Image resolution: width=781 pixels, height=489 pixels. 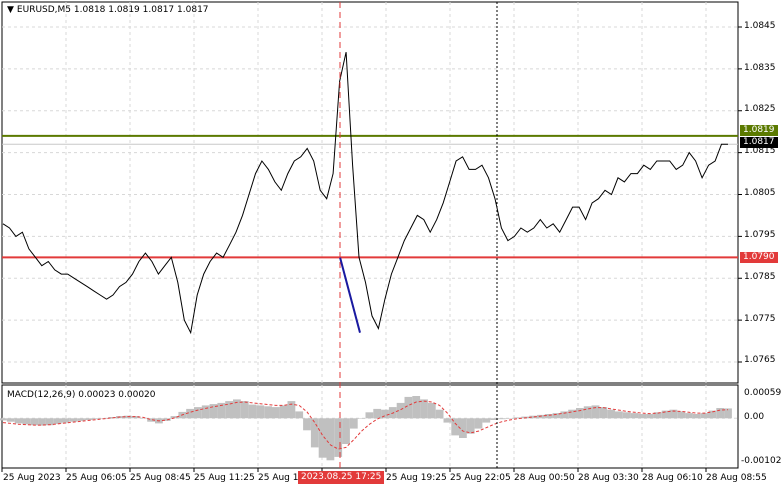 I want to click on macd-axis-label: 0.00059, so click(x=762, y=393).